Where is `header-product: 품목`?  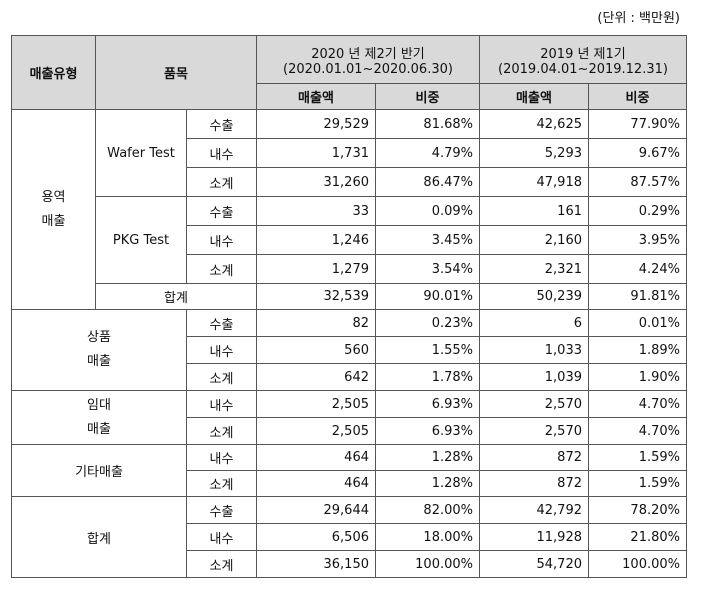
header-product: 품목 is located at coordinates (176, 72).